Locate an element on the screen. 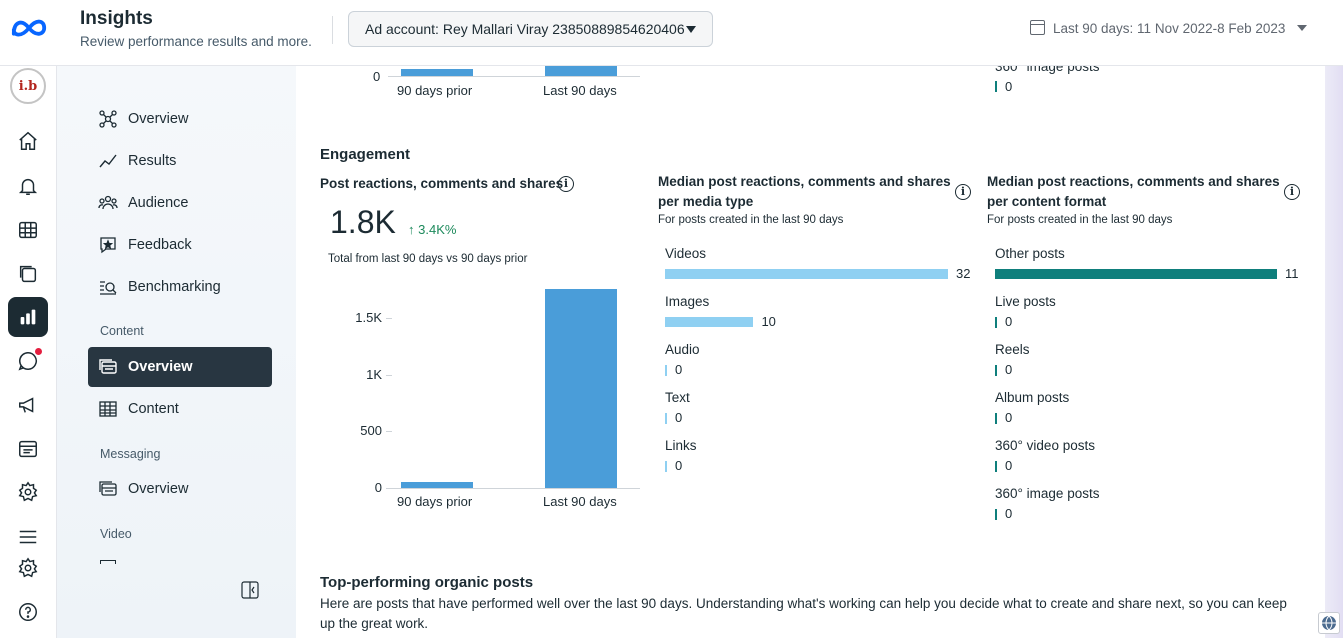 The height and width of the screenshot is (638, 1343). rail-menu is located at coordinates (28, 537).